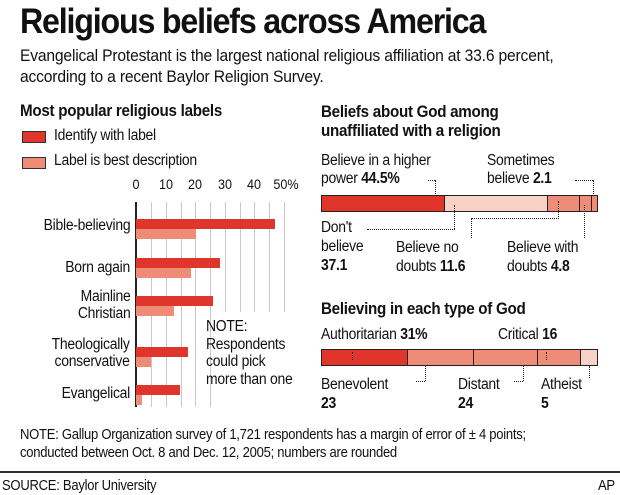 This screenshot has width=620, height=495. What do you see at coordinates (365, 357) in the screenshot?
I see `segment-authoritarian` at bounding box center [365, 357].